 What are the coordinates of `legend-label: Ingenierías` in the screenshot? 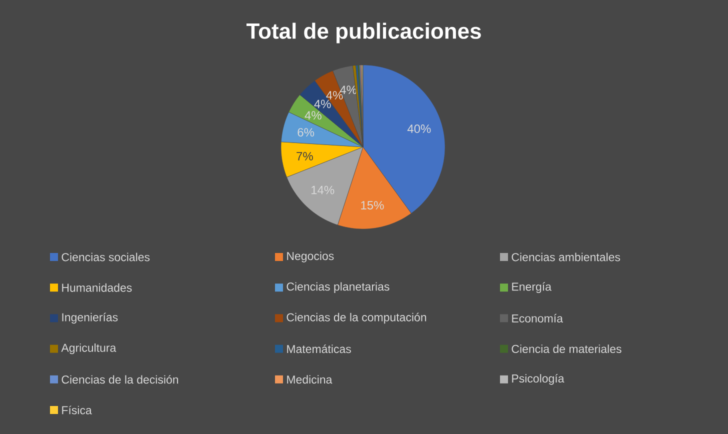 It's located at (90, 318).